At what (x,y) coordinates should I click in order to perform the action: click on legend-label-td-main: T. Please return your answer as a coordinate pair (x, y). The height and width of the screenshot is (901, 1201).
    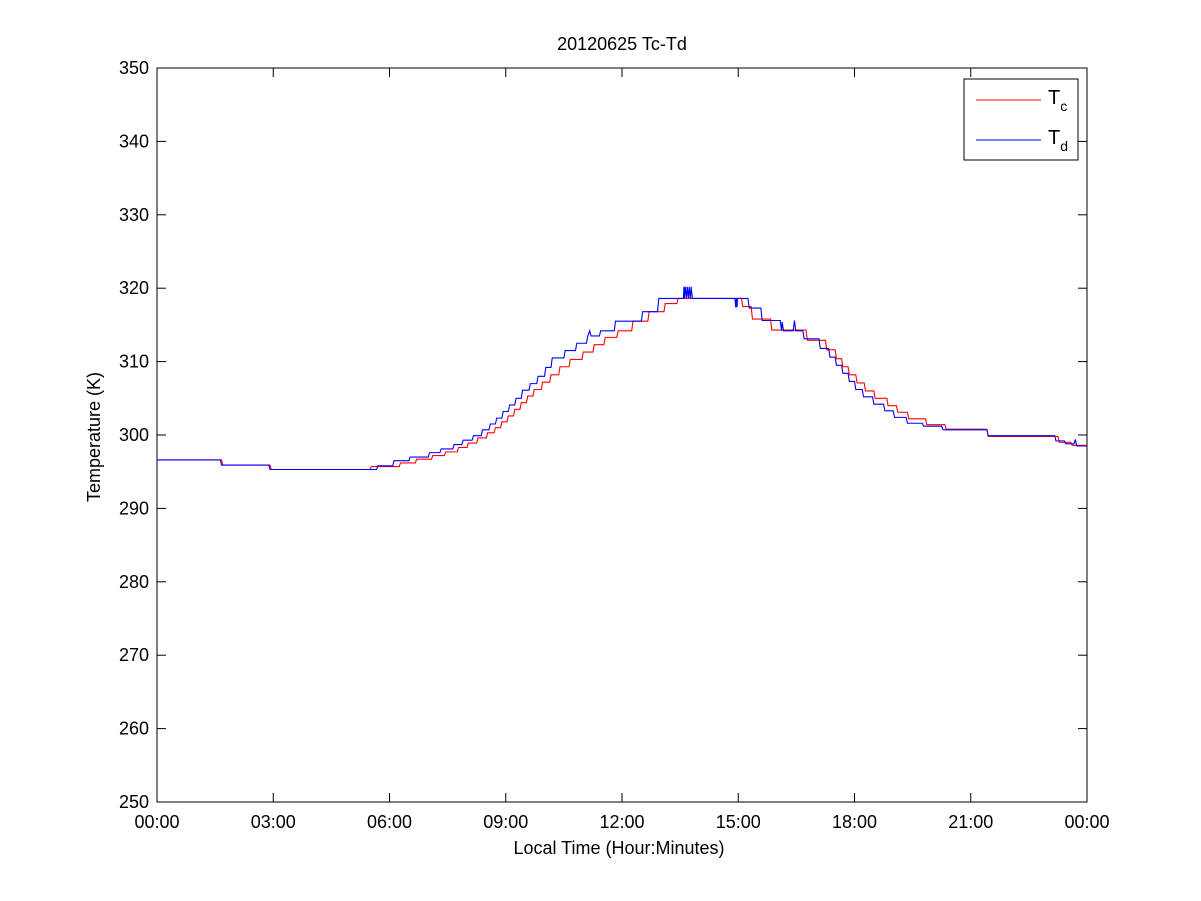
    Looking at the image, I should click on (1054, 138).